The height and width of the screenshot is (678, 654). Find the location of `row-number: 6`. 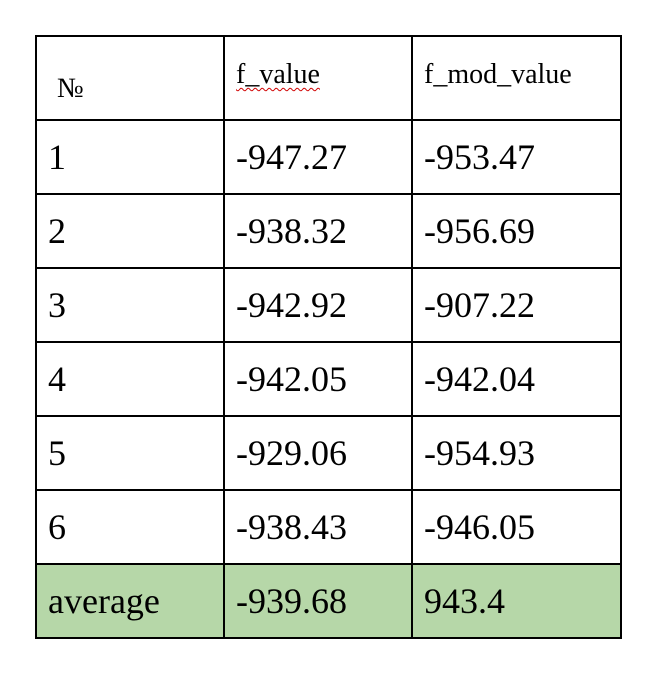

row-number: 6 is located at coordinates (130, 527).